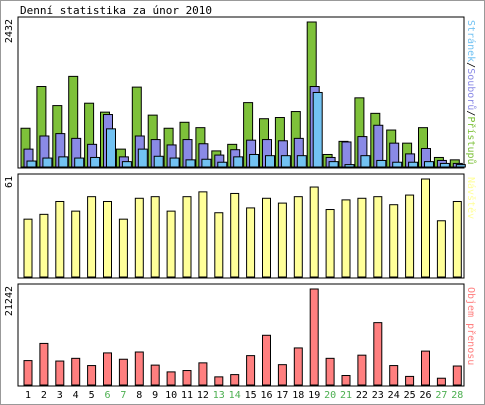 Image resolution: width=485 pixels, height=405 pixels. What do you see at coordinates (60, 395) in the screenshot?
I see `x-label-3: 3` at bounding box center [60, 395].